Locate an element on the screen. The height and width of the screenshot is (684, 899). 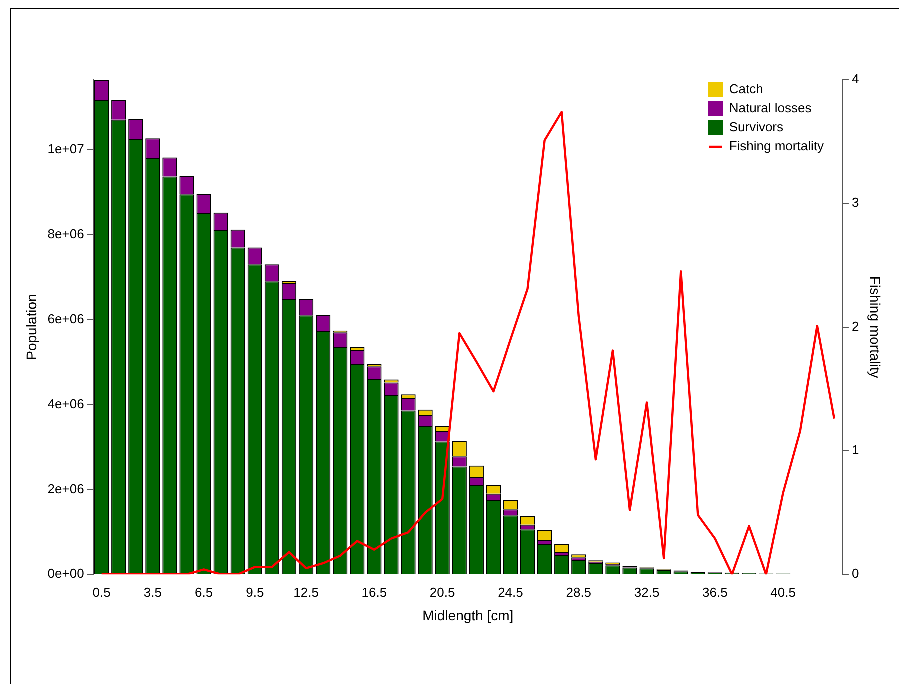
x-tick-label: 40.5 is located at coordinates (783, 592).